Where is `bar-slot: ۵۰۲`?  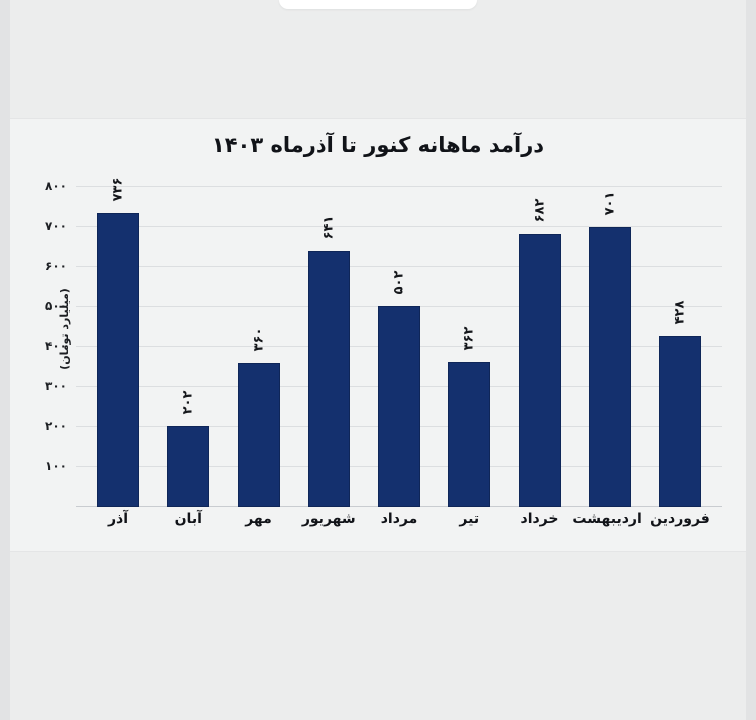 bar-slot: ۵۰۲ is located at coordinates (399, 347).